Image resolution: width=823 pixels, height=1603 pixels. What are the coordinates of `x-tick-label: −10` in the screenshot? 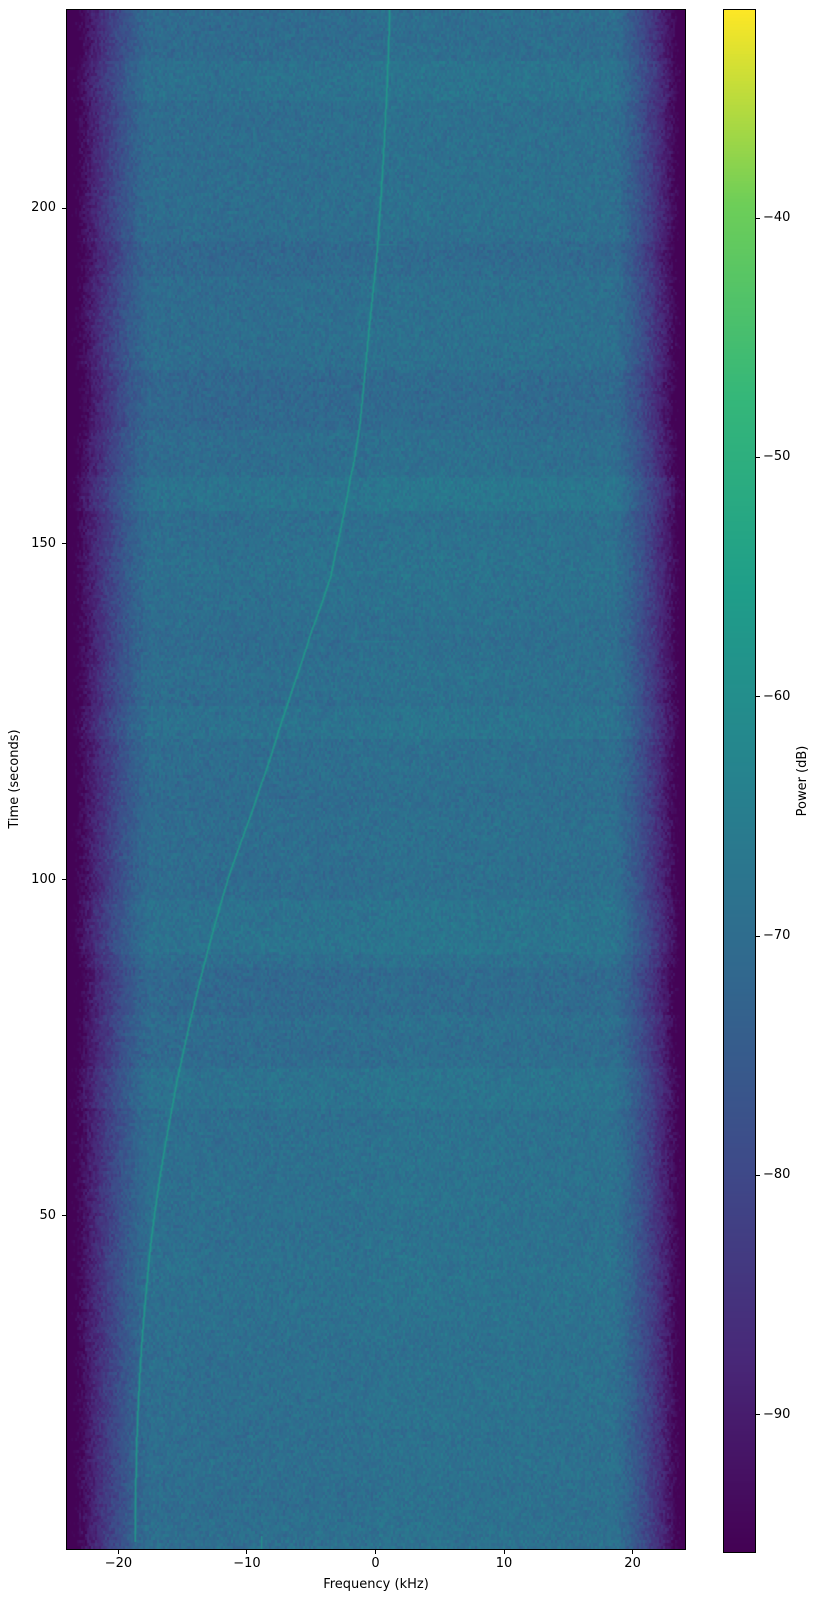 It's located at (247, 1563).